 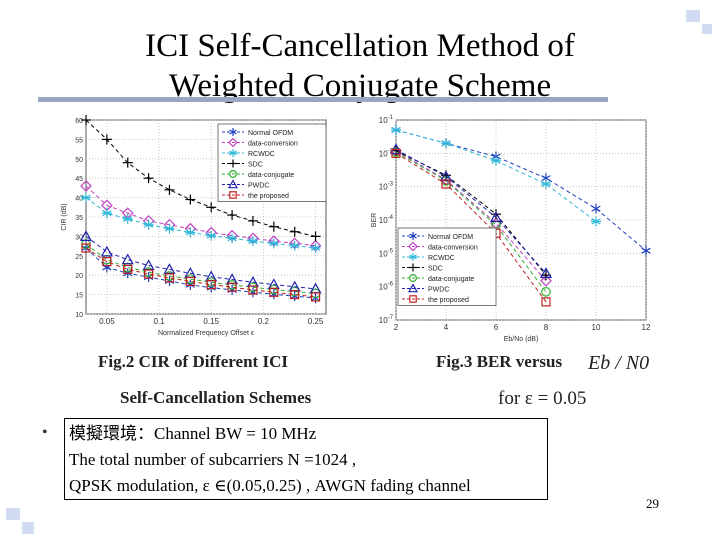 What do you see at coordinates (79, 179) in the screenshot?
I see `y-tick-label: 45` at bounding box center [79, 179].